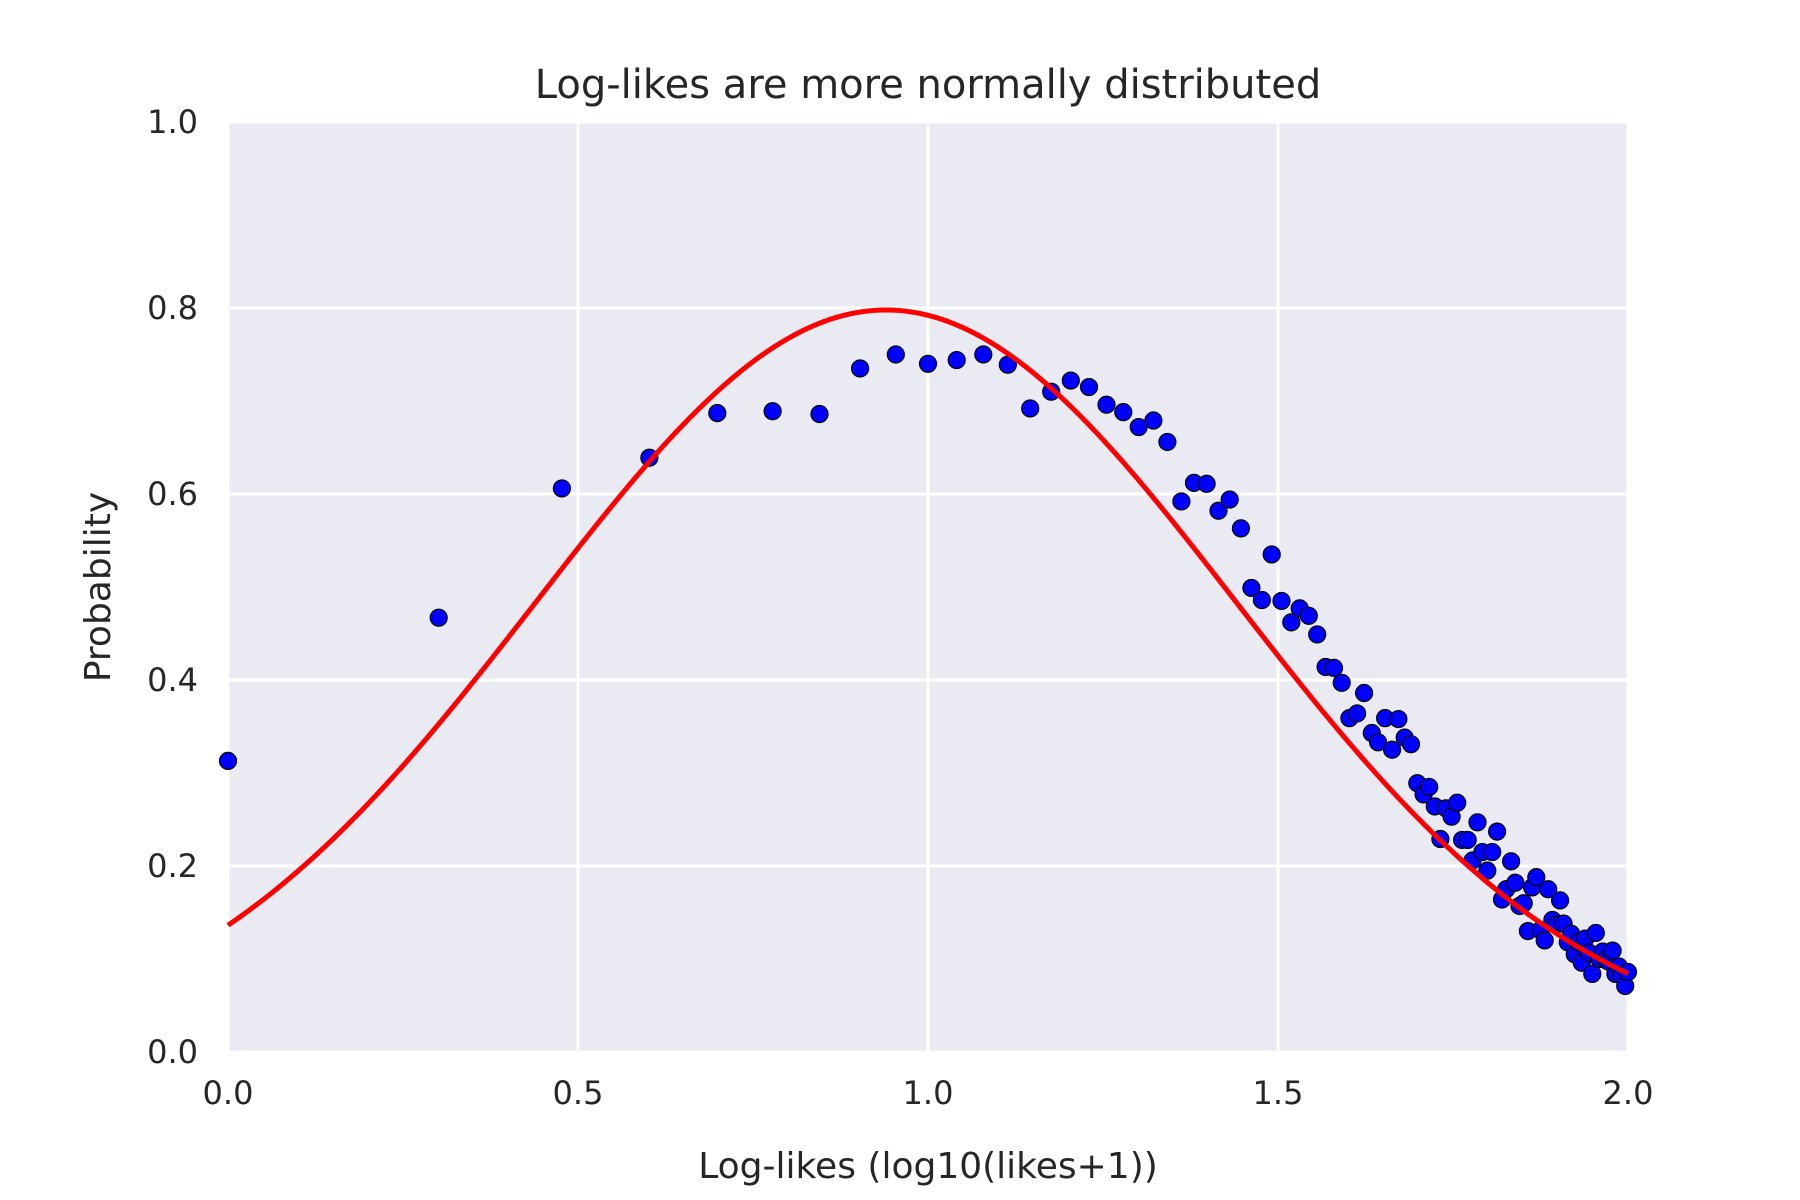  Describe the element at coordinates (578, 1093) in the screenshot. I see `x-tick-label: 0.5` at that location.